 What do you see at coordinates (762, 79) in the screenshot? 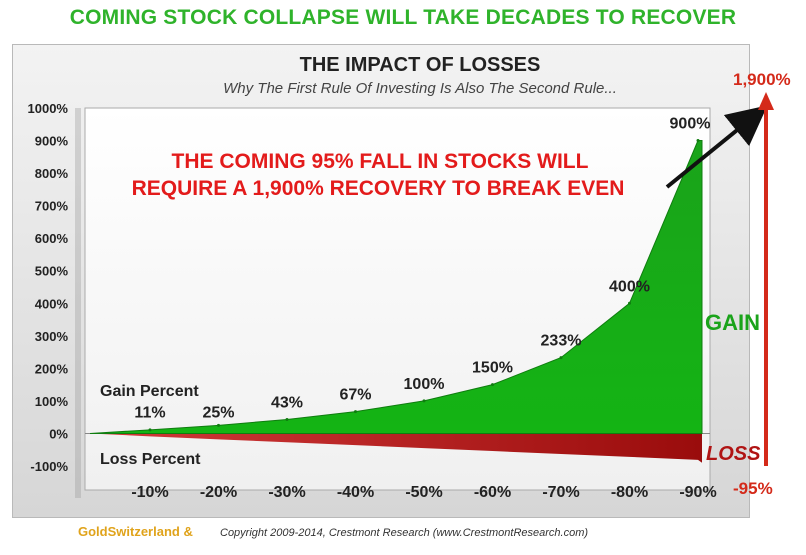
I see `recovery-top-value: 1,900%` at bounding box center [762, 79].